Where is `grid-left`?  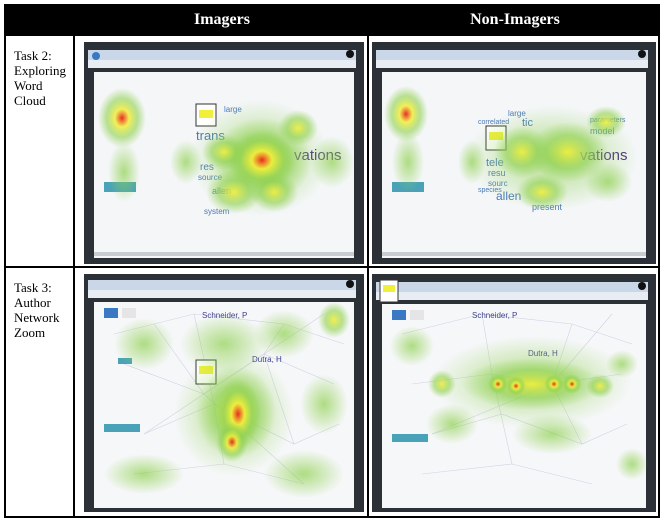
grid-left is located at coordinates (5, 261).